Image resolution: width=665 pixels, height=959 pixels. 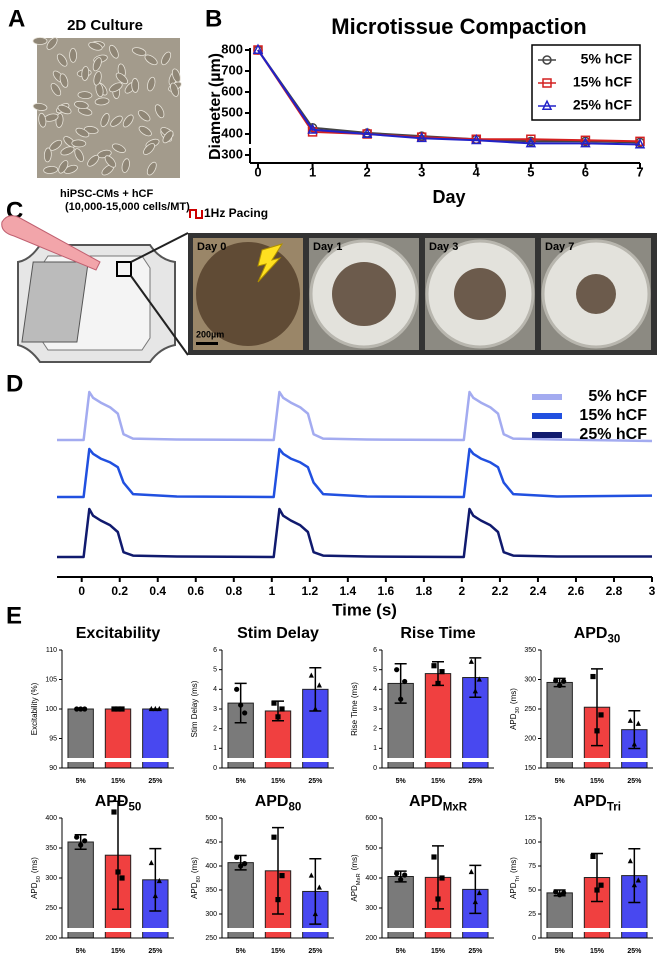 I want to click on chart-title: APD30, so click(x=597, y=635).